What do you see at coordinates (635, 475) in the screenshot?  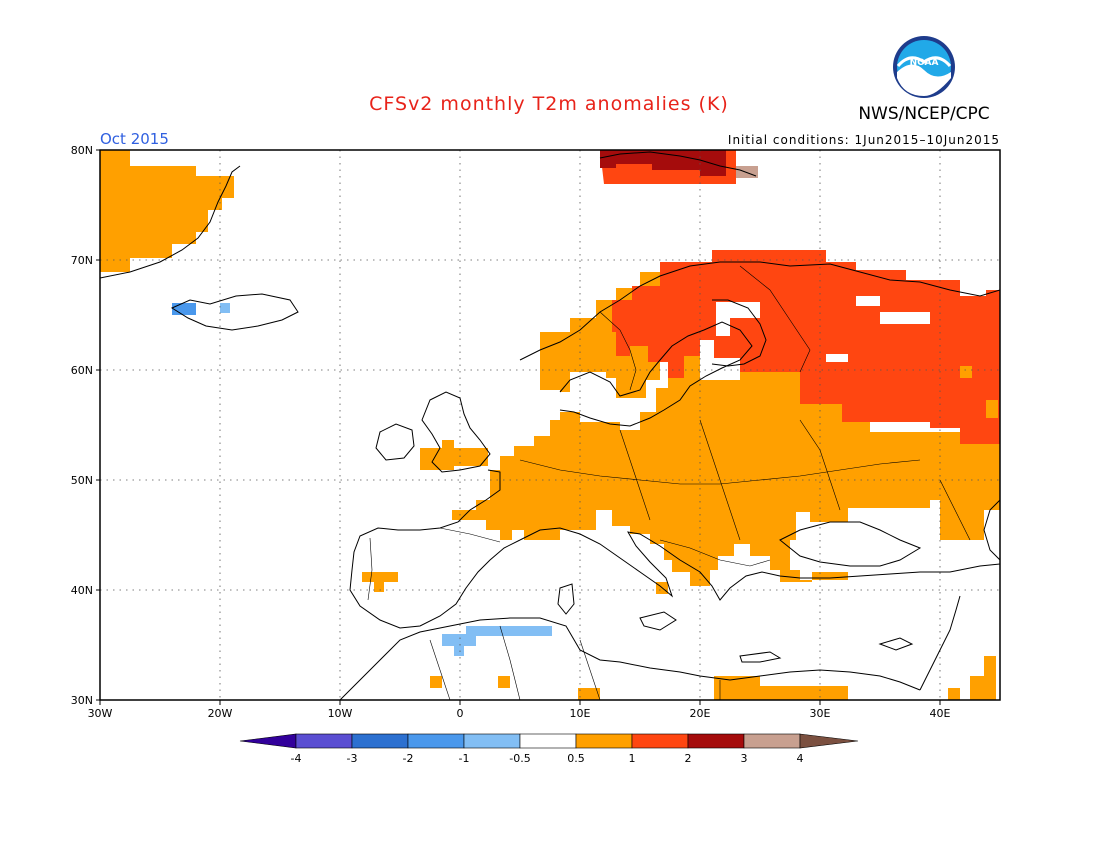 I see `border-germany-poland` at bounding box center [635, 475].